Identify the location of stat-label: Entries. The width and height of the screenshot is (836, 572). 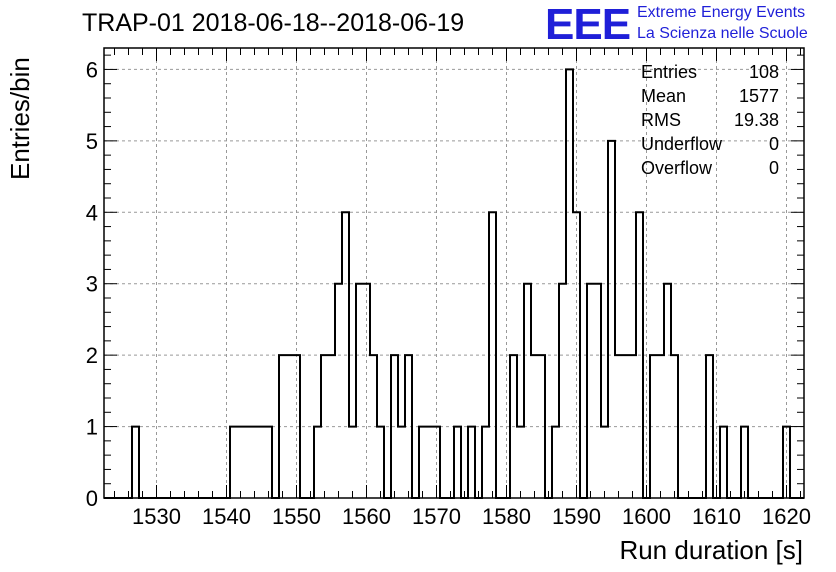
(669, 72).